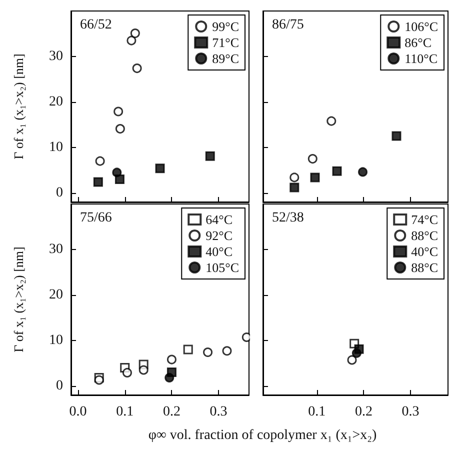  What do you see at coordinates (226, 42) in the screenshot?
I see `legend-label: 71°C` at bounding box center [226, 42].